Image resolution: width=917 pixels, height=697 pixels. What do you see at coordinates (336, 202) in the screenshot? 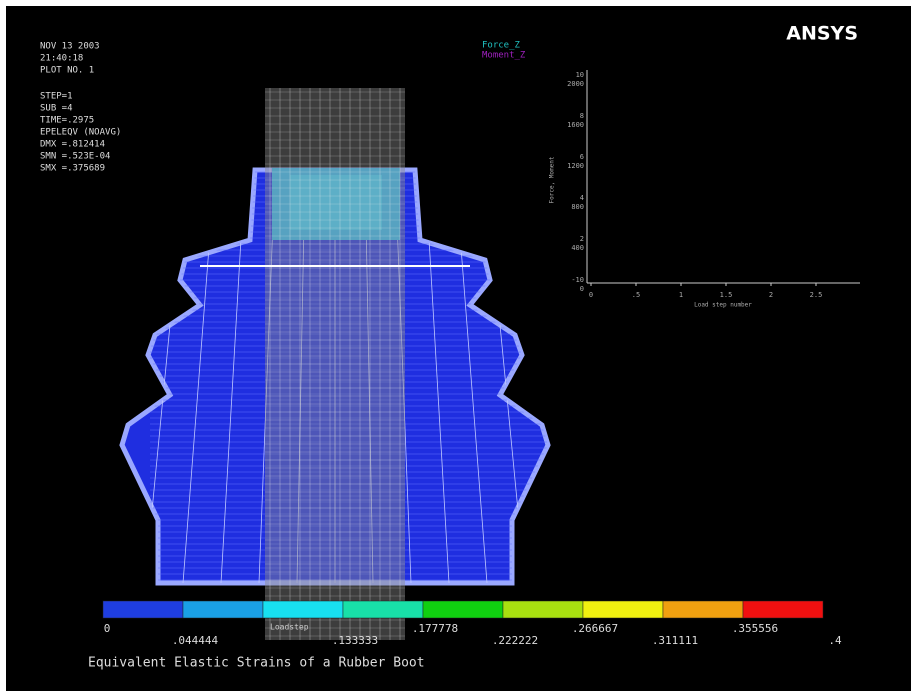
I see `strain-core` at bounding box center [336, 202].